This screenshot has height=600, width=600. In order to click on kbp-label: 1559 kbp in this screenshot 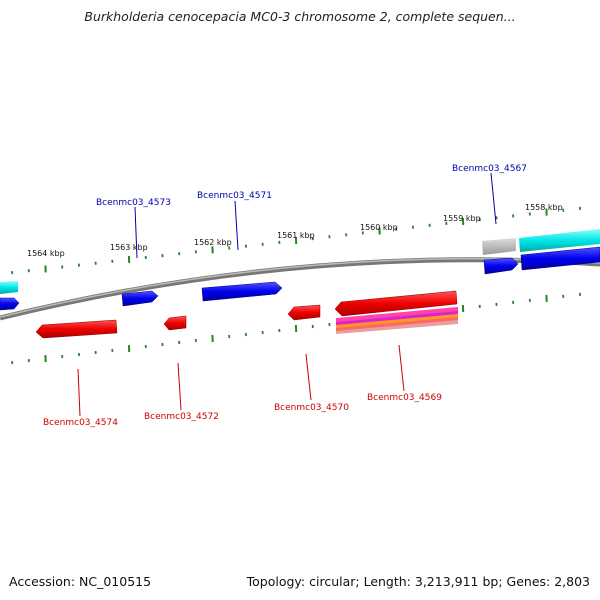, I will do `click(462, 218)`.